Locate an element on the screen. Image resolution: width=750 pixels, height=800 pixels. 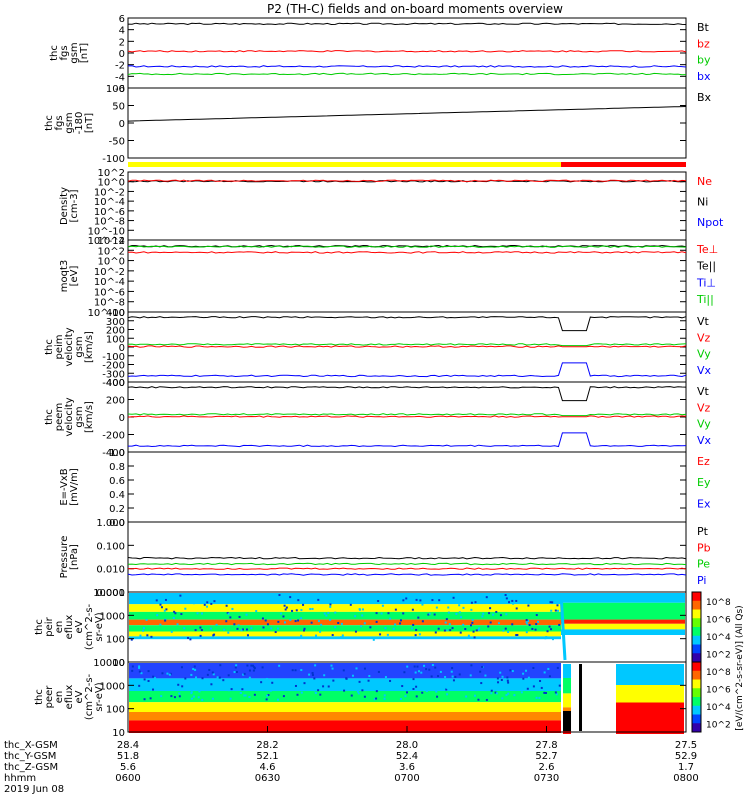
y-axis-label: fgs is located at coordinates (64, 52).